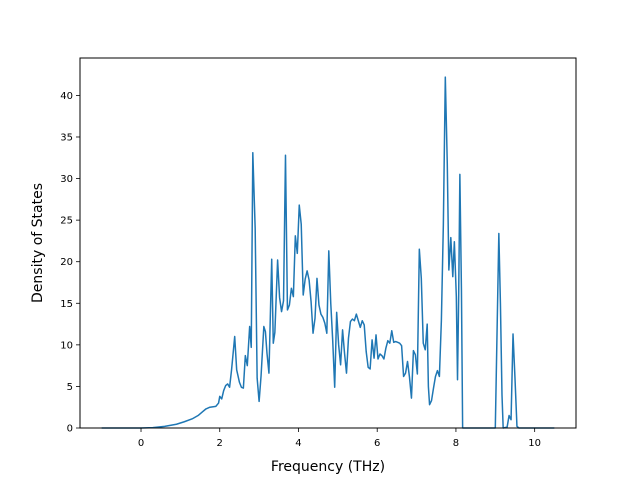 Image resolution: width=640 pixels, height=485 pixels. Describe the element at coordinates (66, 96) in the screenshot. I see `y-tick-label: 40` at that location.